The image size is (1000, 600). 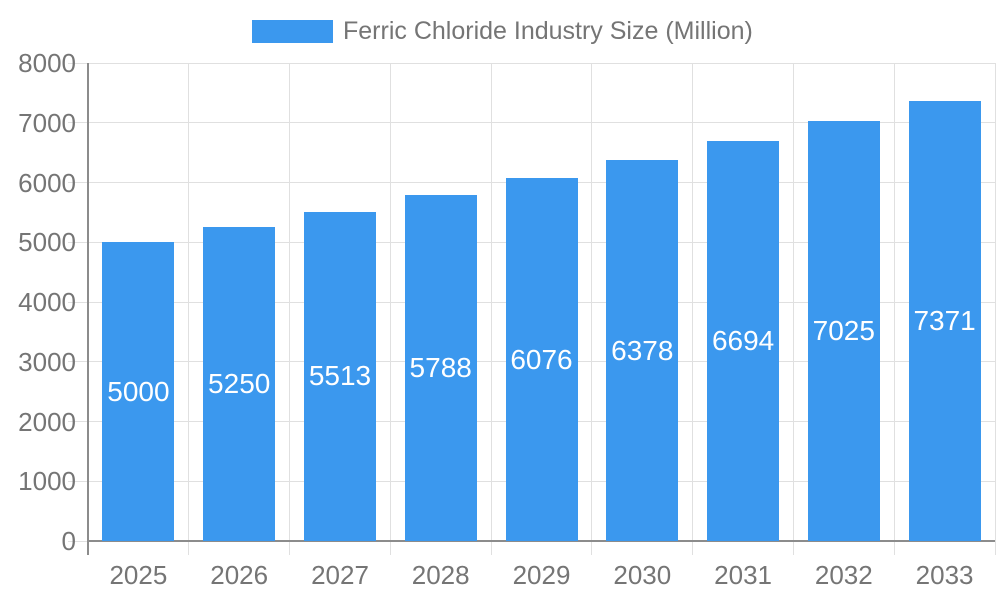 I want to click on chart-legend: Ferric Chloride Industry Size (Million), so click(x=500, y=27).